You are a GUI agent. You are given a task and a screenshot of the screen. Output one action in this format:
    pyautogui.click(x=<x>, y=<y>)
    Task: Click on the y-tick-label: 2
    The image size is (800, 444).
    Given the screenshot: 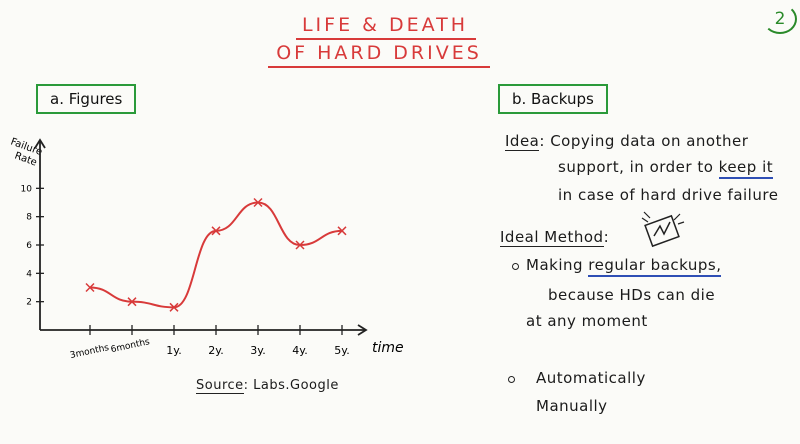 What is the action you would take?
    pyautogui.click(x=29, y=303)
    